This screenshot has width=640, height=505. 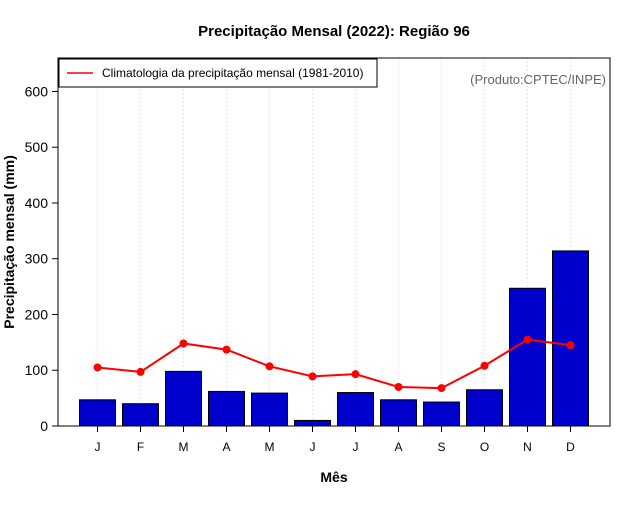 I want to click on y-tick-label: 200, so click(x=37, y=314).